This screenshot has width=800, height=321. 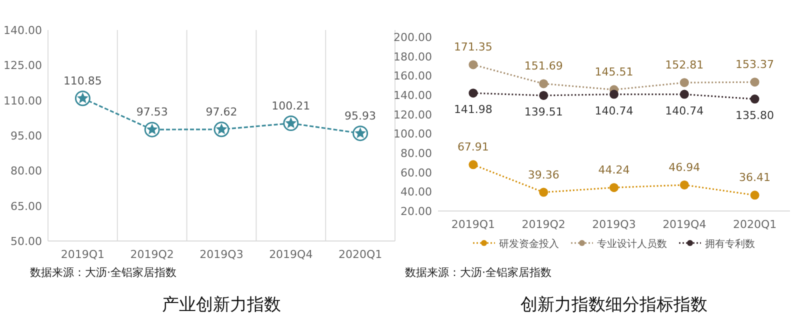 What do you see at coordinates (755, 177) in the screenshot?
I see `data-label: 36.41` at bounding box center [755, 177].